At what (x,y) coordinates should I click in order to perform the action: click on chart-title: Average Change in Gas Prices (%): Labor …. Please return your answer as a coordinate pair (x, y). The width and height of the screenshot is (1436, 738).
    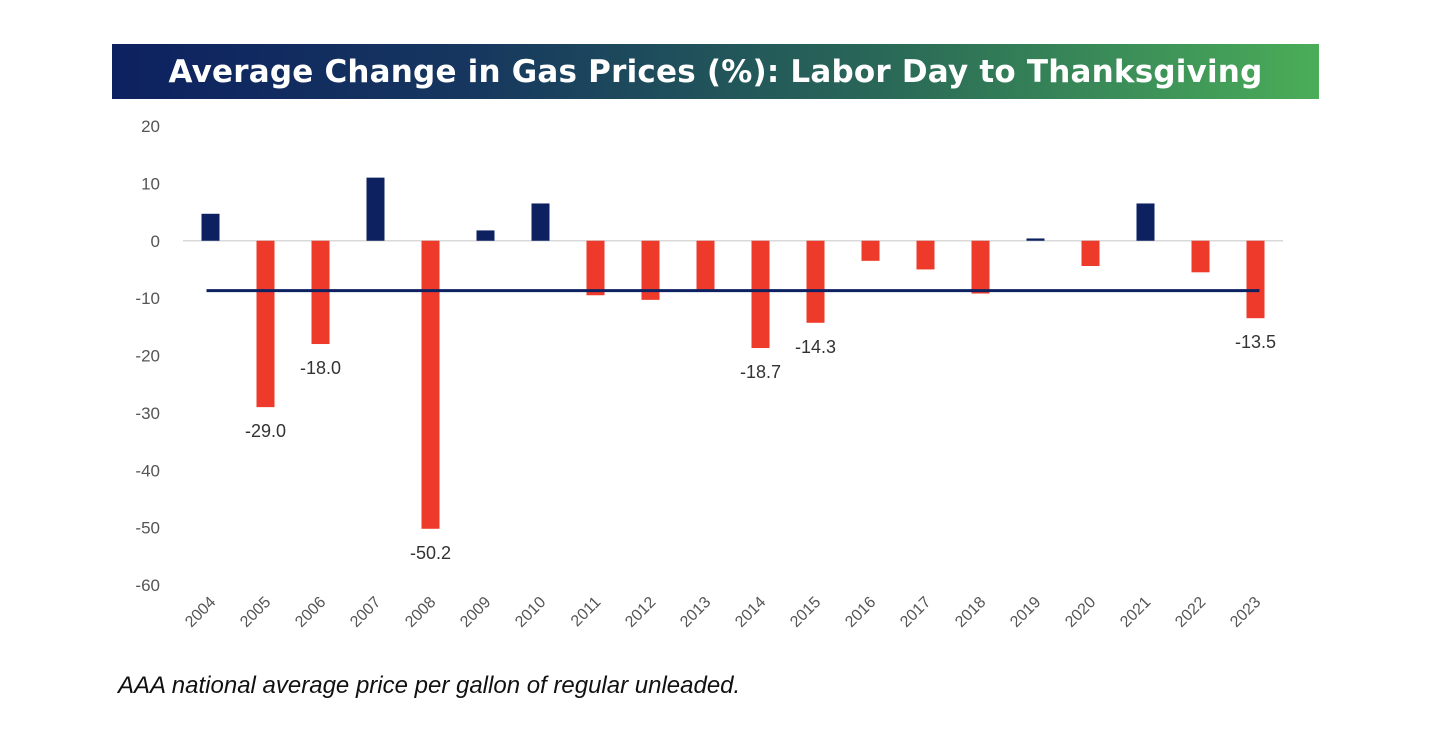
    Looking at the image, I should click on (715, 71).